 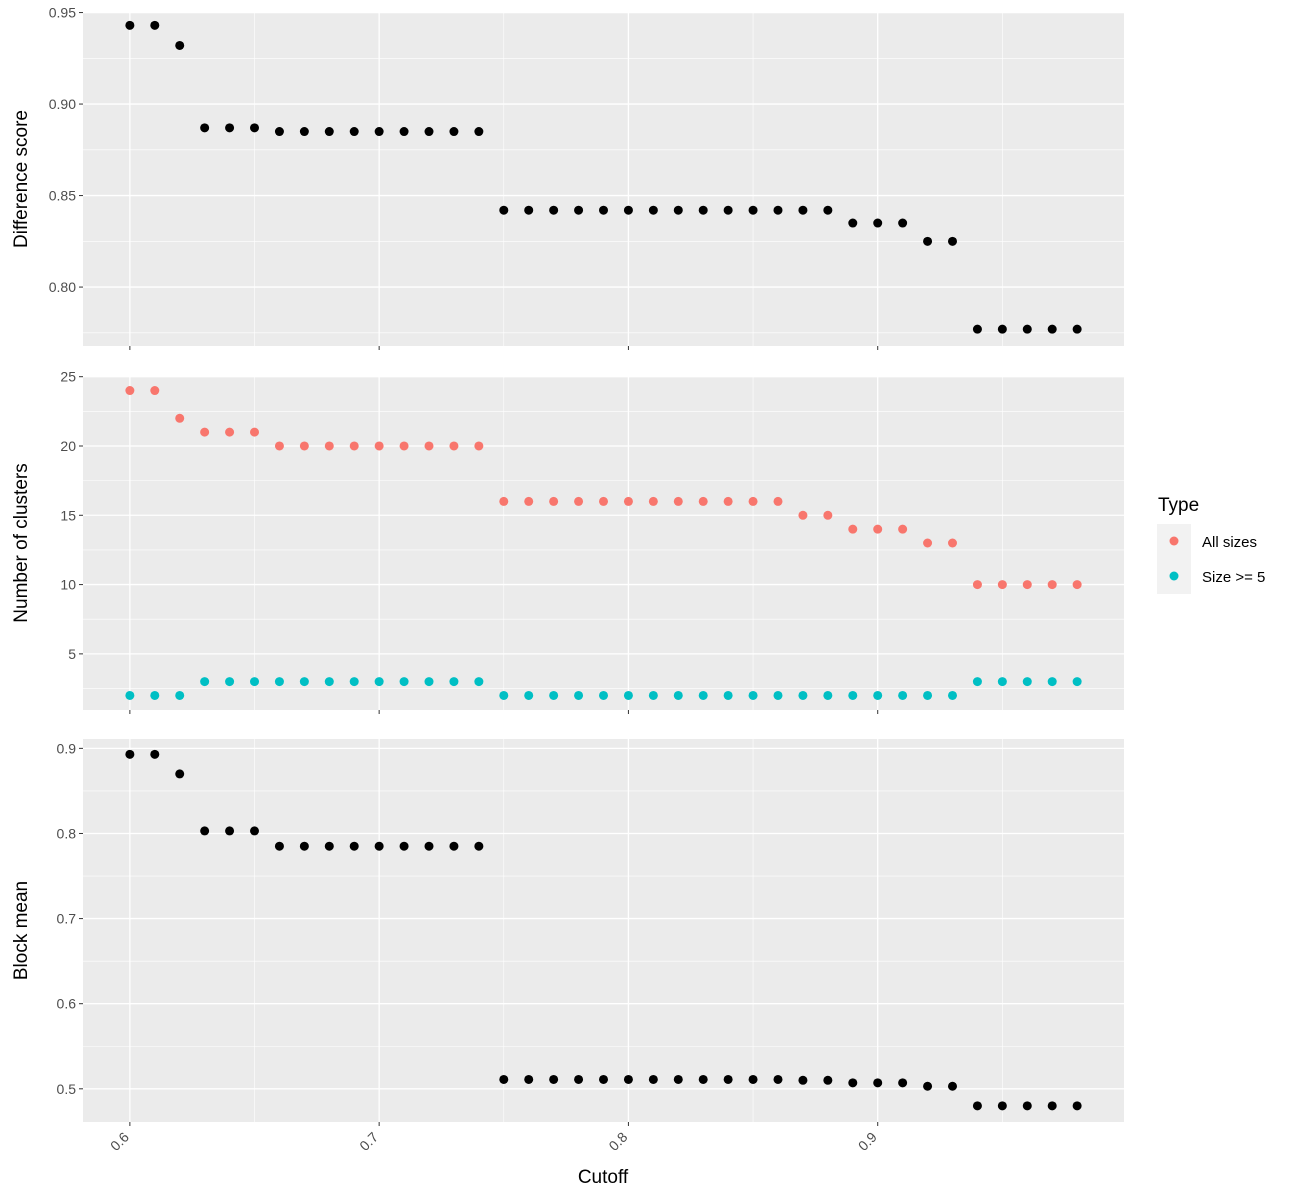 I want to click on legend-title: Type, so click(x=1178, y=505).